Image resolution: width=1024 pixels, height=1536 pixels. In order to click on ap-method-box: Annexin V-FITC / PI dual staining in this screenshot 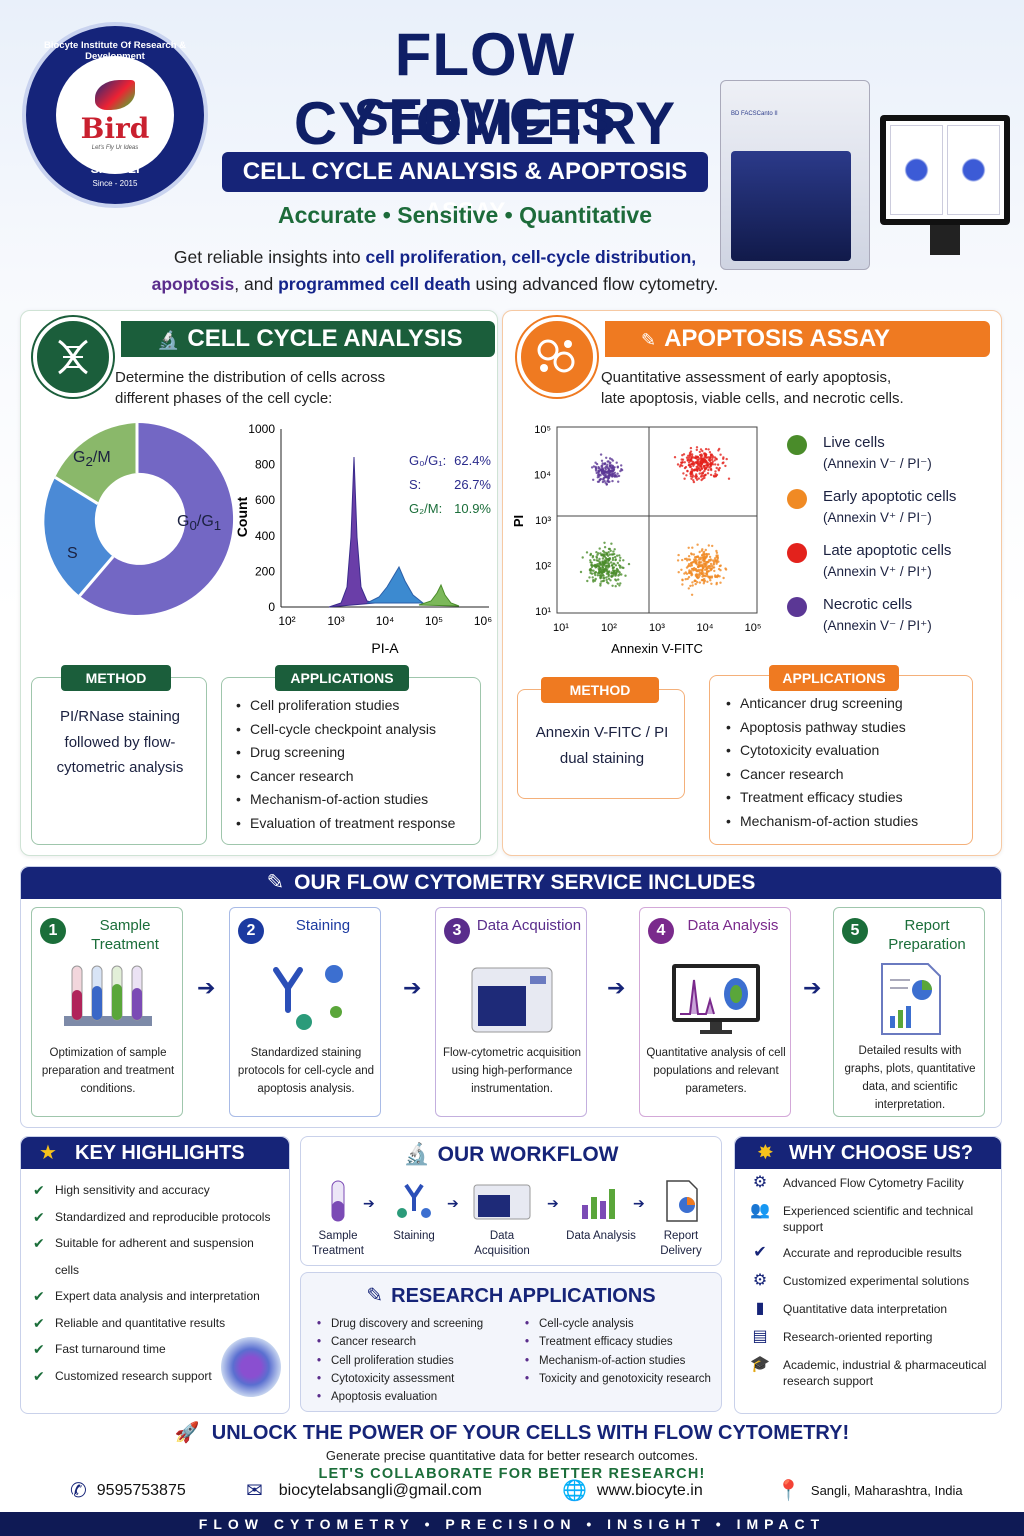, I will do `click(601, 744)`.